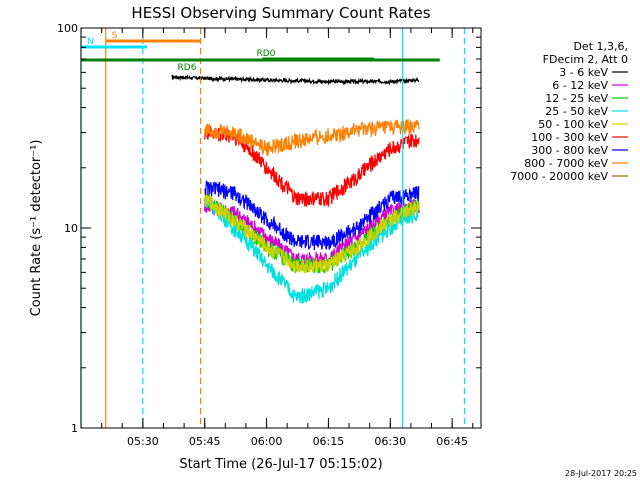 This screenshot has width=640, height=480. Describe the element at coordinates (559, 176) in the screenshot. I see `legend-entry-label: 7000 - 20000 keV` at that location.